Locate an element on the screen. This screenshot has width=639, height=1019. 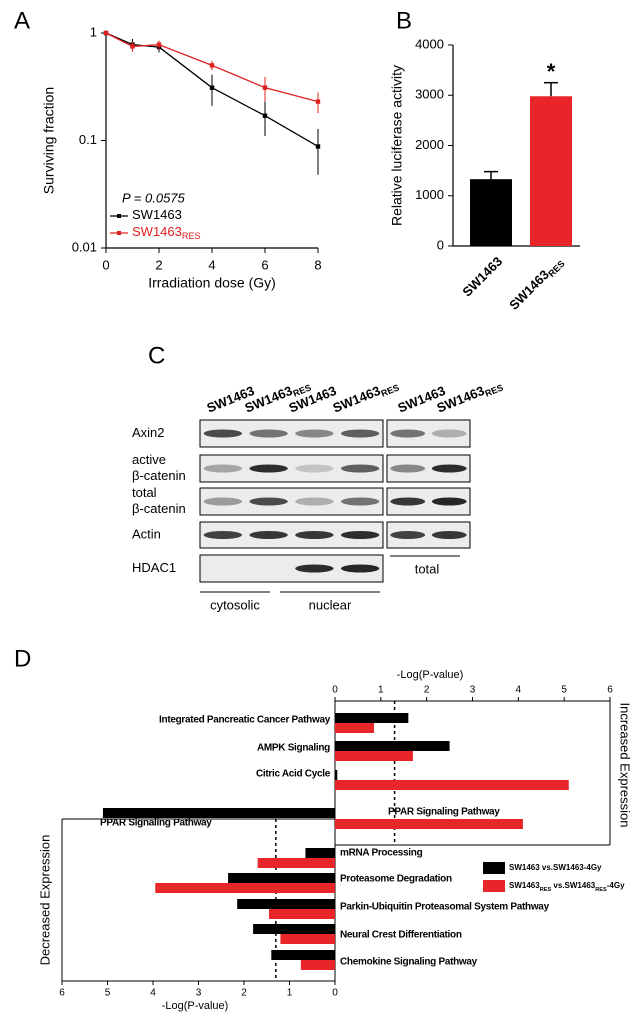
row-label: Axin2 is located at coordinates (148, 432).